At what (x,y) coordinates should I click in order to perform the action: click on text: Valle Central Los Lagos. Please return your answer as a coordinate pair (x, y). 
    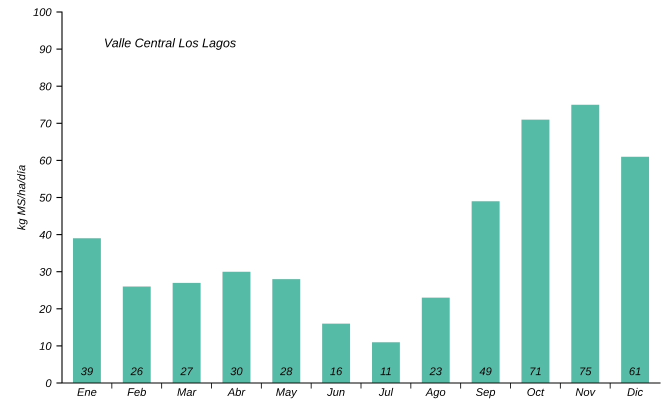
    Looking at the image, I should click on (170, 44).